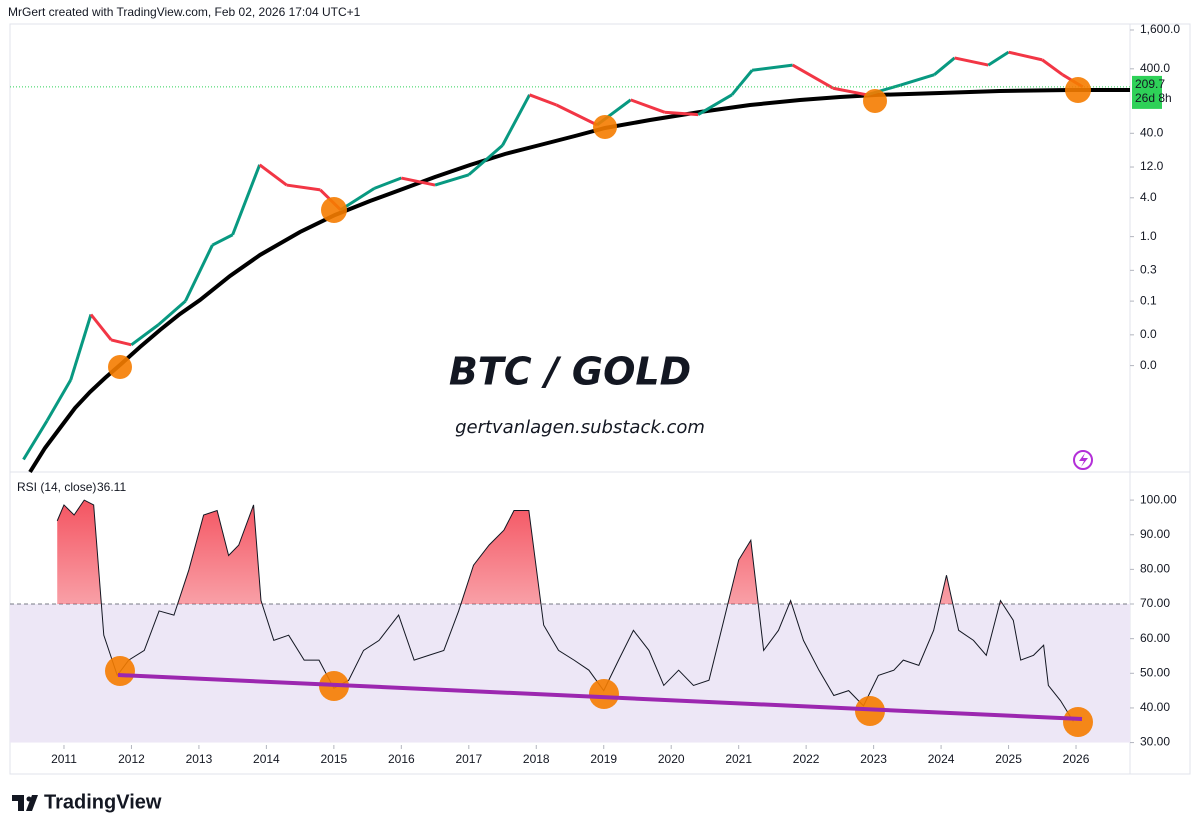 This screenshot has width=1200, height=831. I want to click on x-tick-label: 2016, so click(401, 759).